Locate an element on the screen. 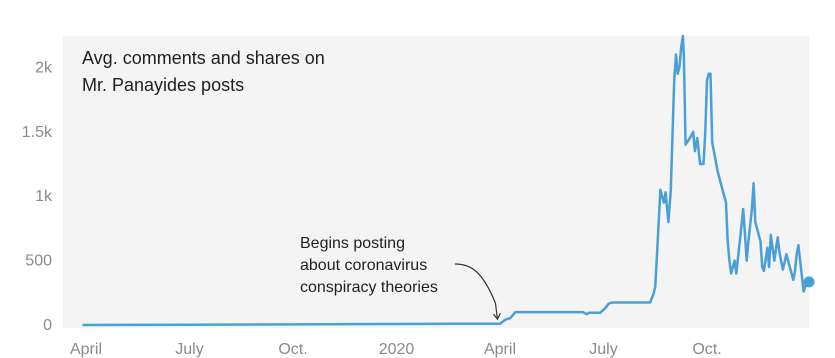 This screenshot has height=358, width=835. annotation-arrow is located at coordinates (476, 291).